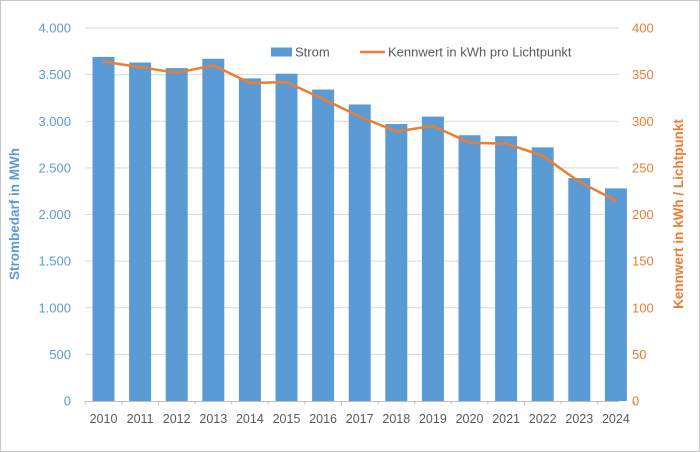  I want to click on x-label-2014: 2014, so click(250, 419).